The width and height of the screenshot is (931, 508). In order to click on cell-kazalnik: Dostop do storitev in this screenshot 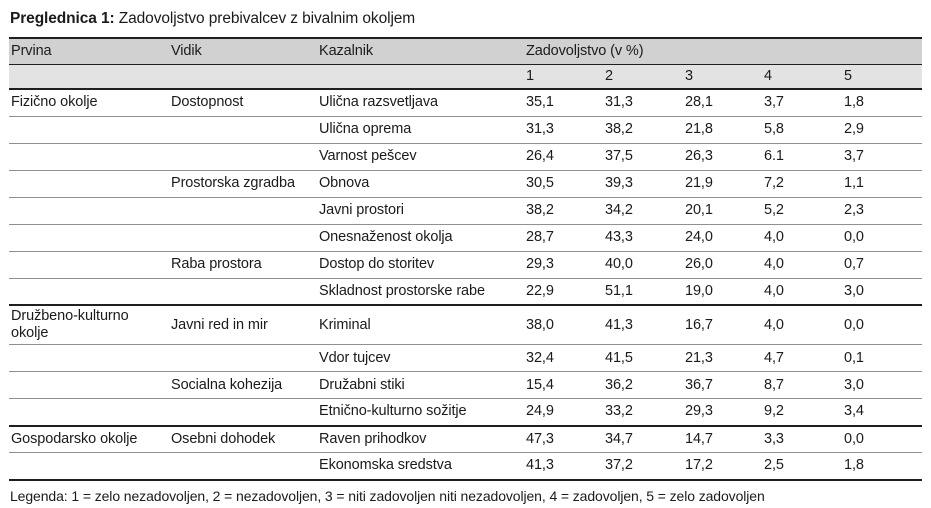, I will do `click(419, 264)`.